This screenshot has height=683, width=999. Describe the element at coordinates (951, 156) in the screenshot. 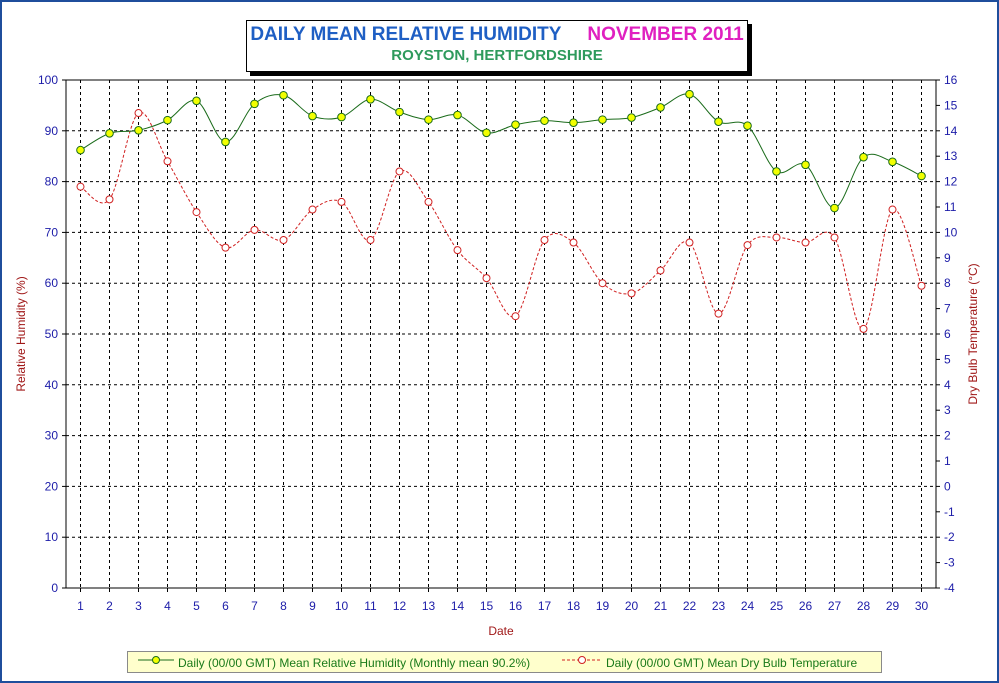

I see `y2-tick-label: 13` at that location.